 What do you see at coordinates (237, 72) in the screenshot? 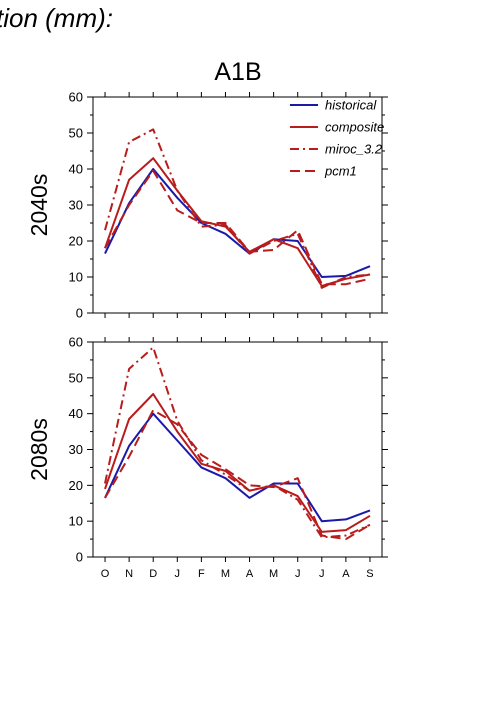
I see `chart-title: A1B` at bounding box center [237, 72].